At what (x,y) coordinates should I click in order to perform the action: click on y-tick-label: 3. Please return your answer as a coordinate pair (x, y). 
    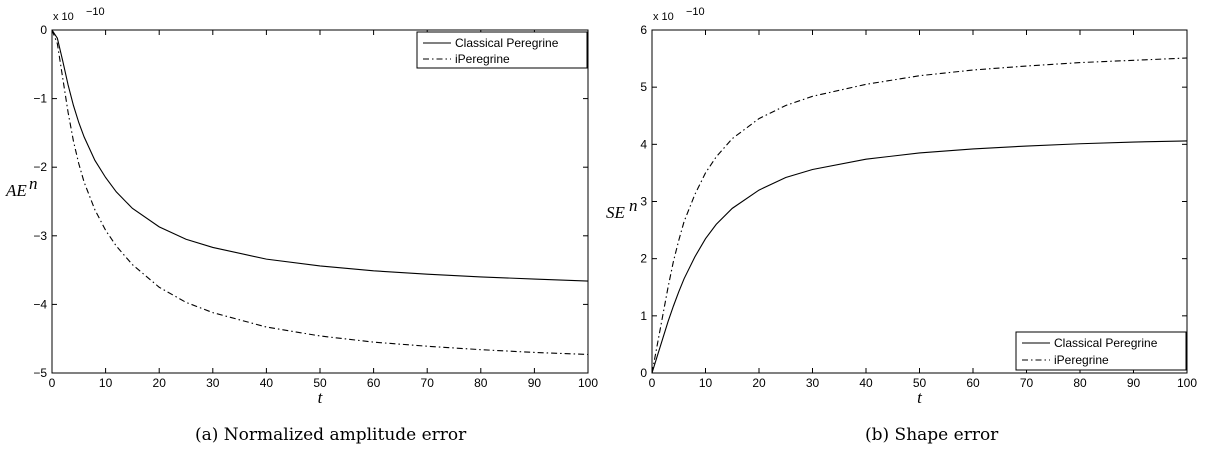
    Looking at the image, I should click on (643, 202).